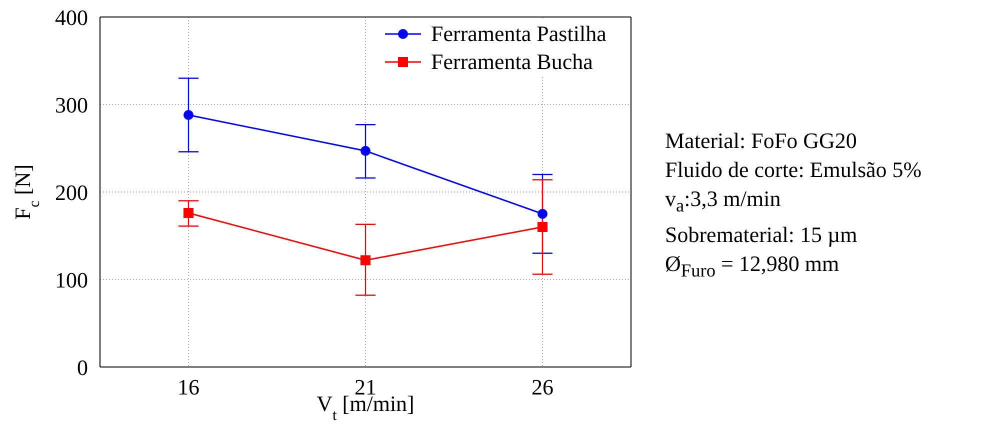 The image size is (995, 441). I want to click on text: Sobrematerial: 15 µm, so click(761, 235).